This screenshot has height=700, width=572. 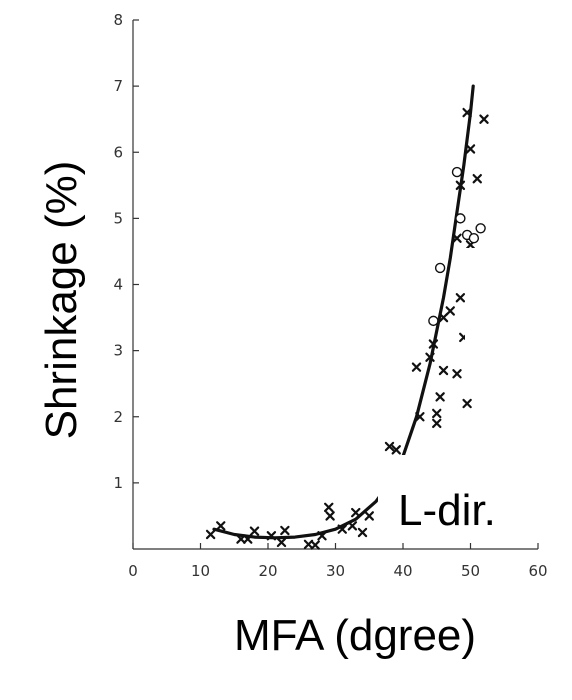 What do you see at coordinates (133, 571) in the screenshot?
I see `x-tick-label: 0` at bounding box center [133, 571].